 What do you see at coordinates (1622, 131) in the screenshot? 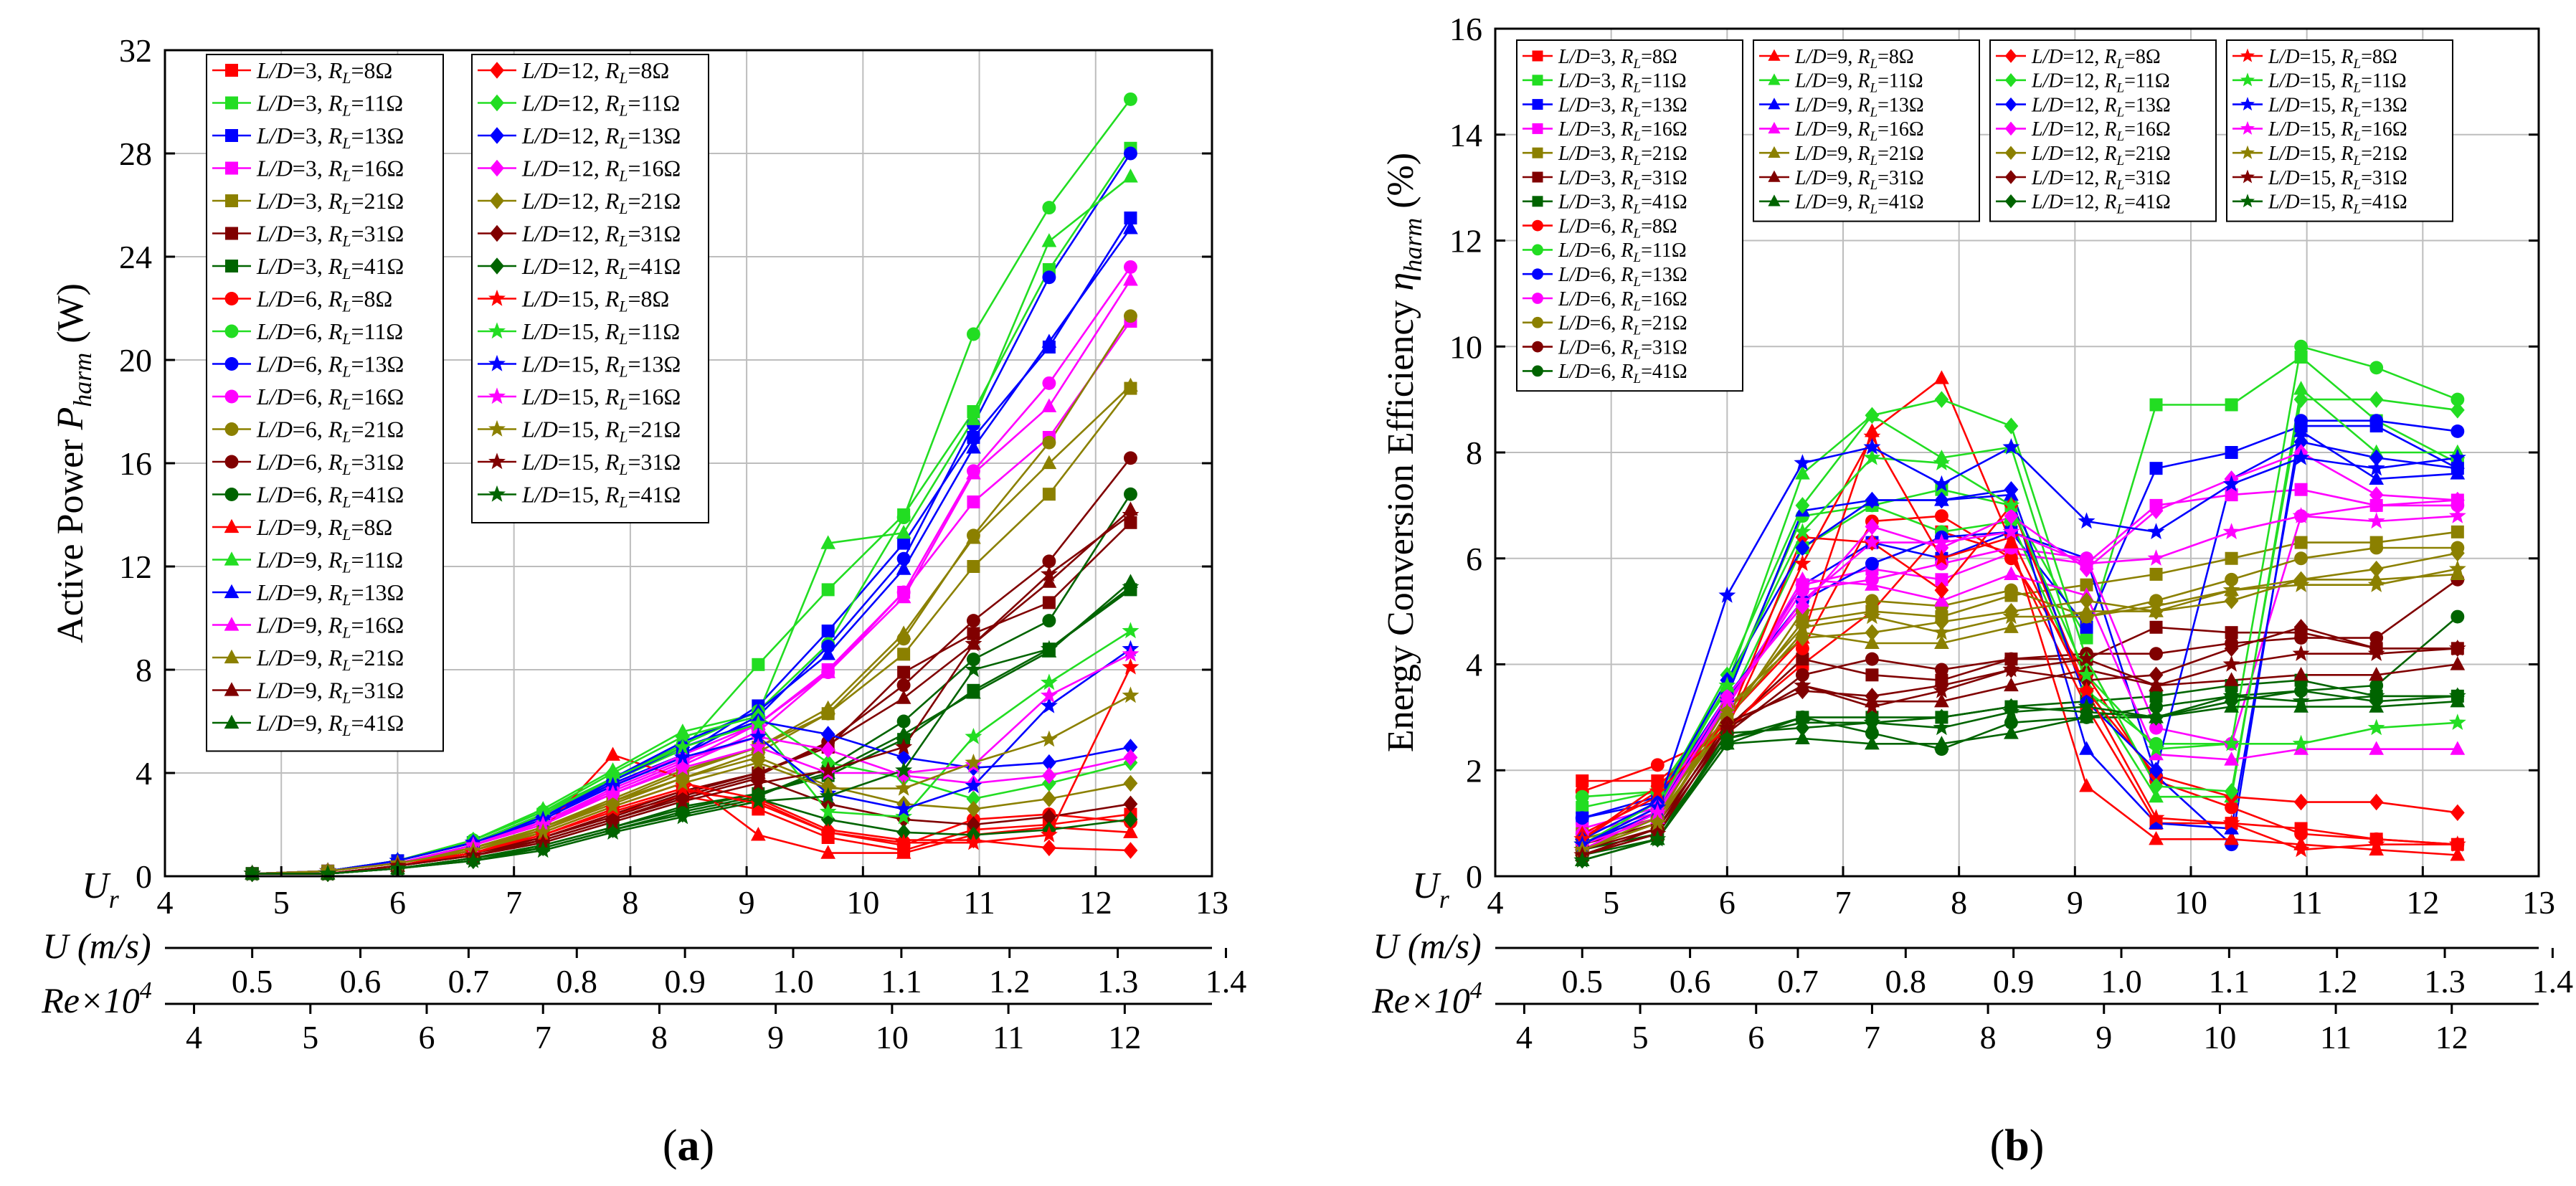
I see `legend-label: L/D=3, RL=16Ω` at bounding box center [1622, 131].